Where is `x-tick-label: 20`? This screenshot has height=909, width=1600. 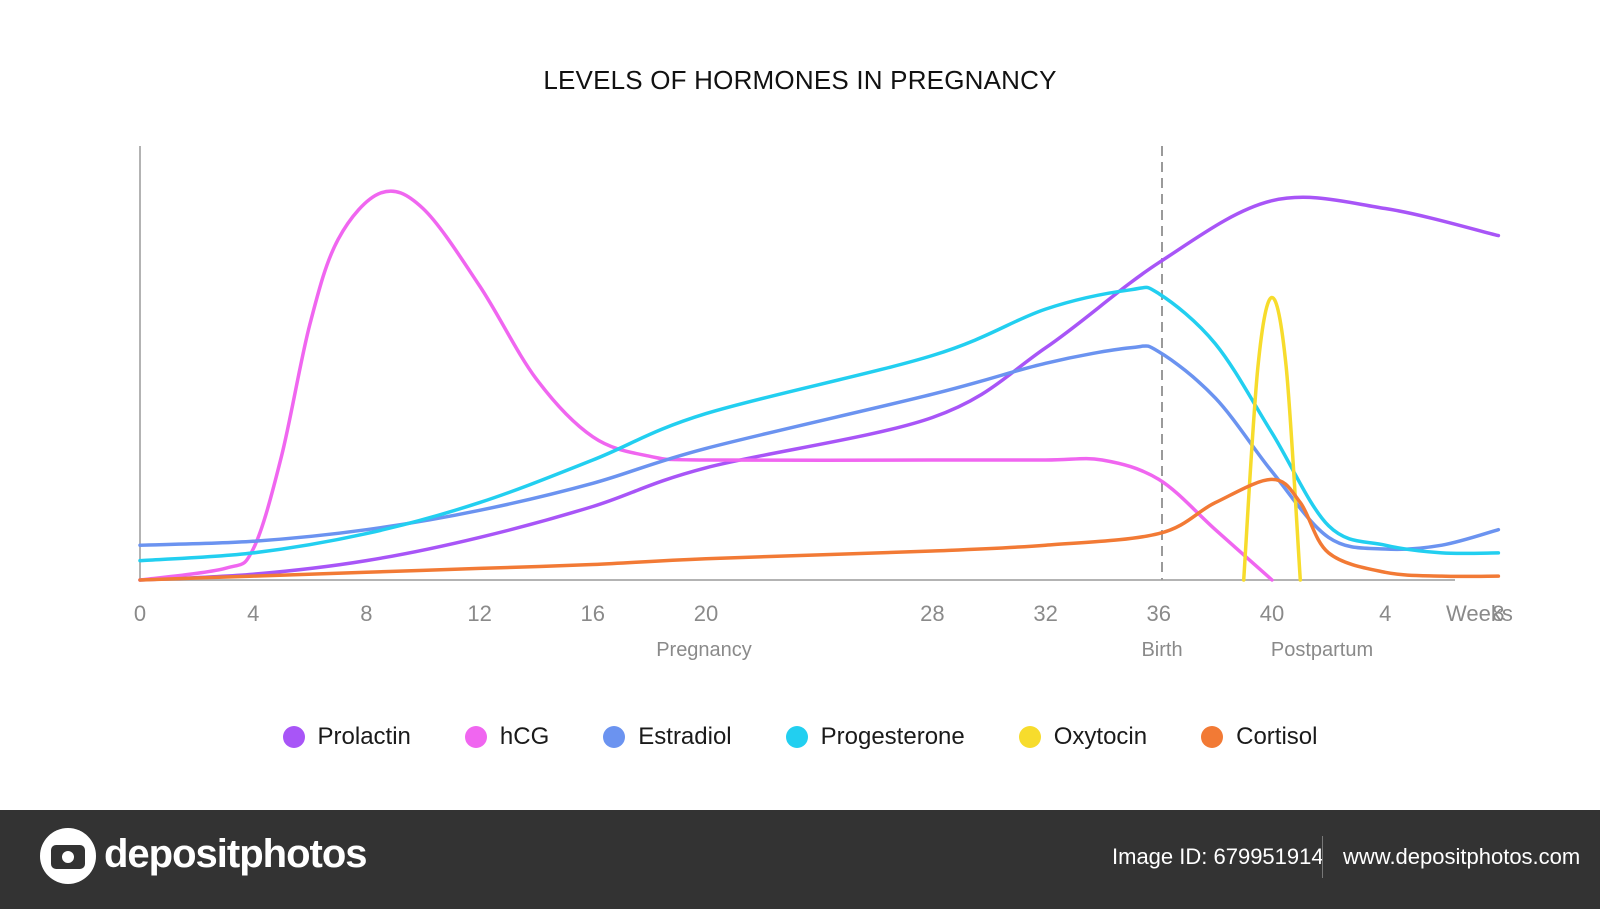
x-tick-label: 20 is located at coordinates (706, 613).